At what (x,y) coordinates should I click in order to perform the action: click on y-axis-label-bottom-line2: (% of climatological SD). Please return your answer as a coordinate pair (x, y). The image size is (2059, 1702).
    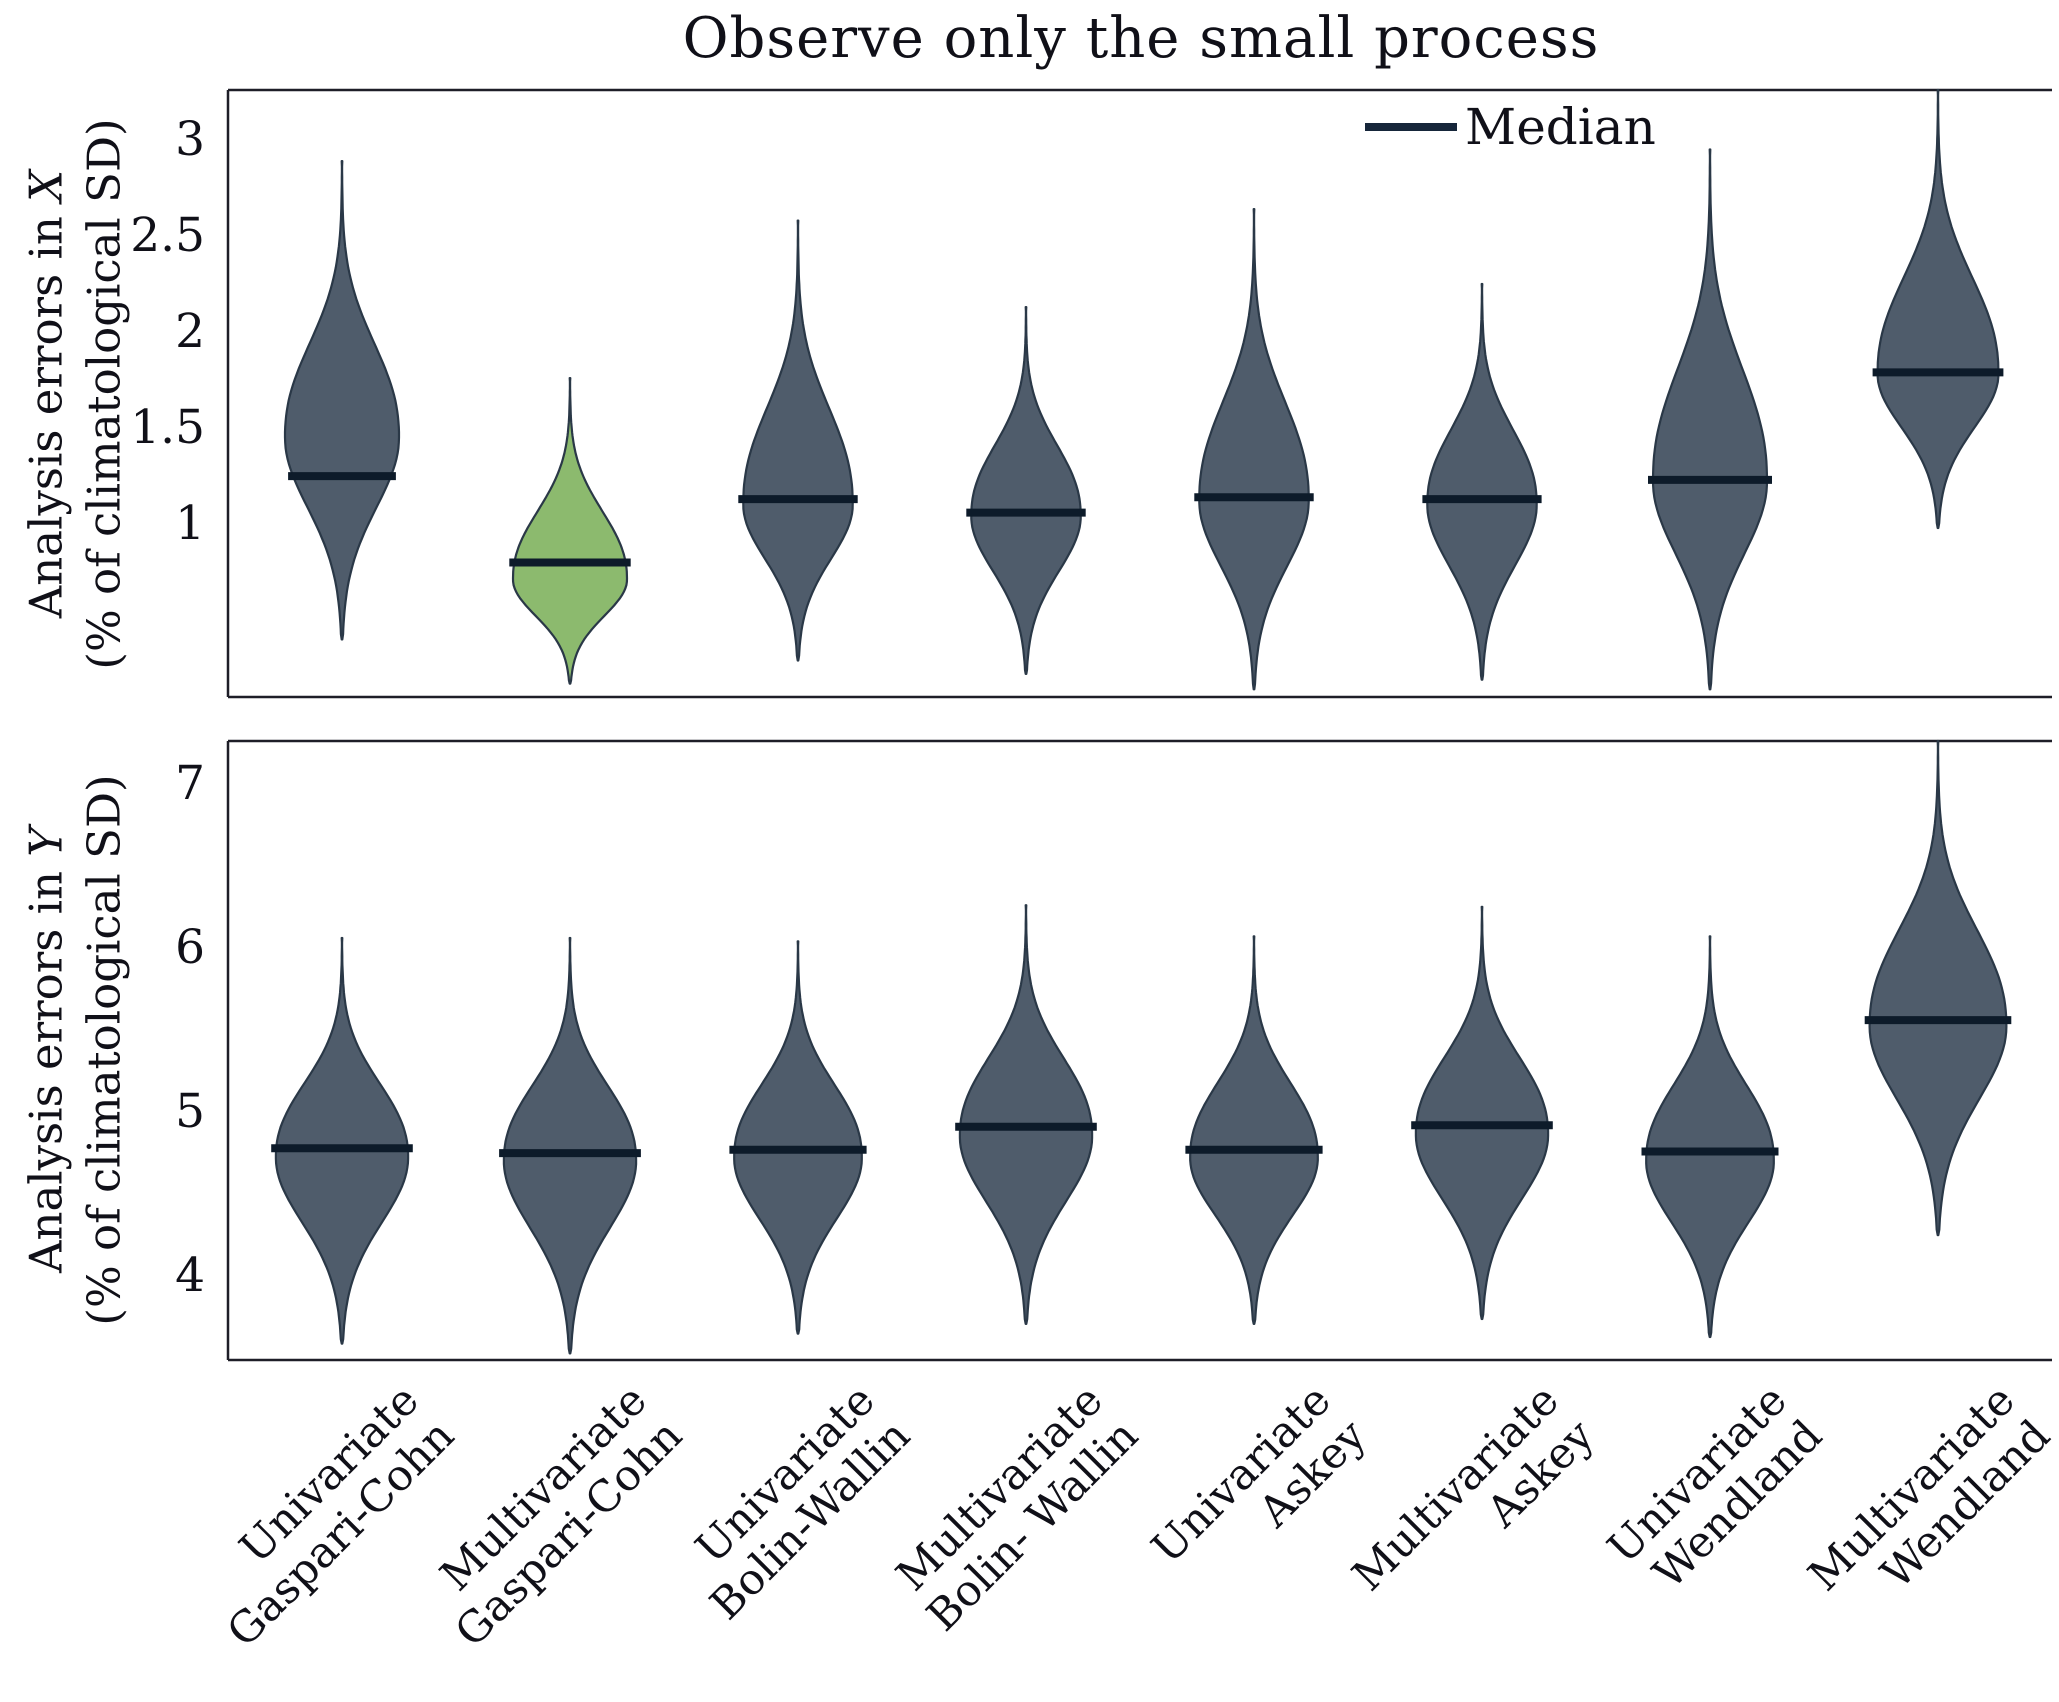
    Looking at the image, I should click on (104, 1050).